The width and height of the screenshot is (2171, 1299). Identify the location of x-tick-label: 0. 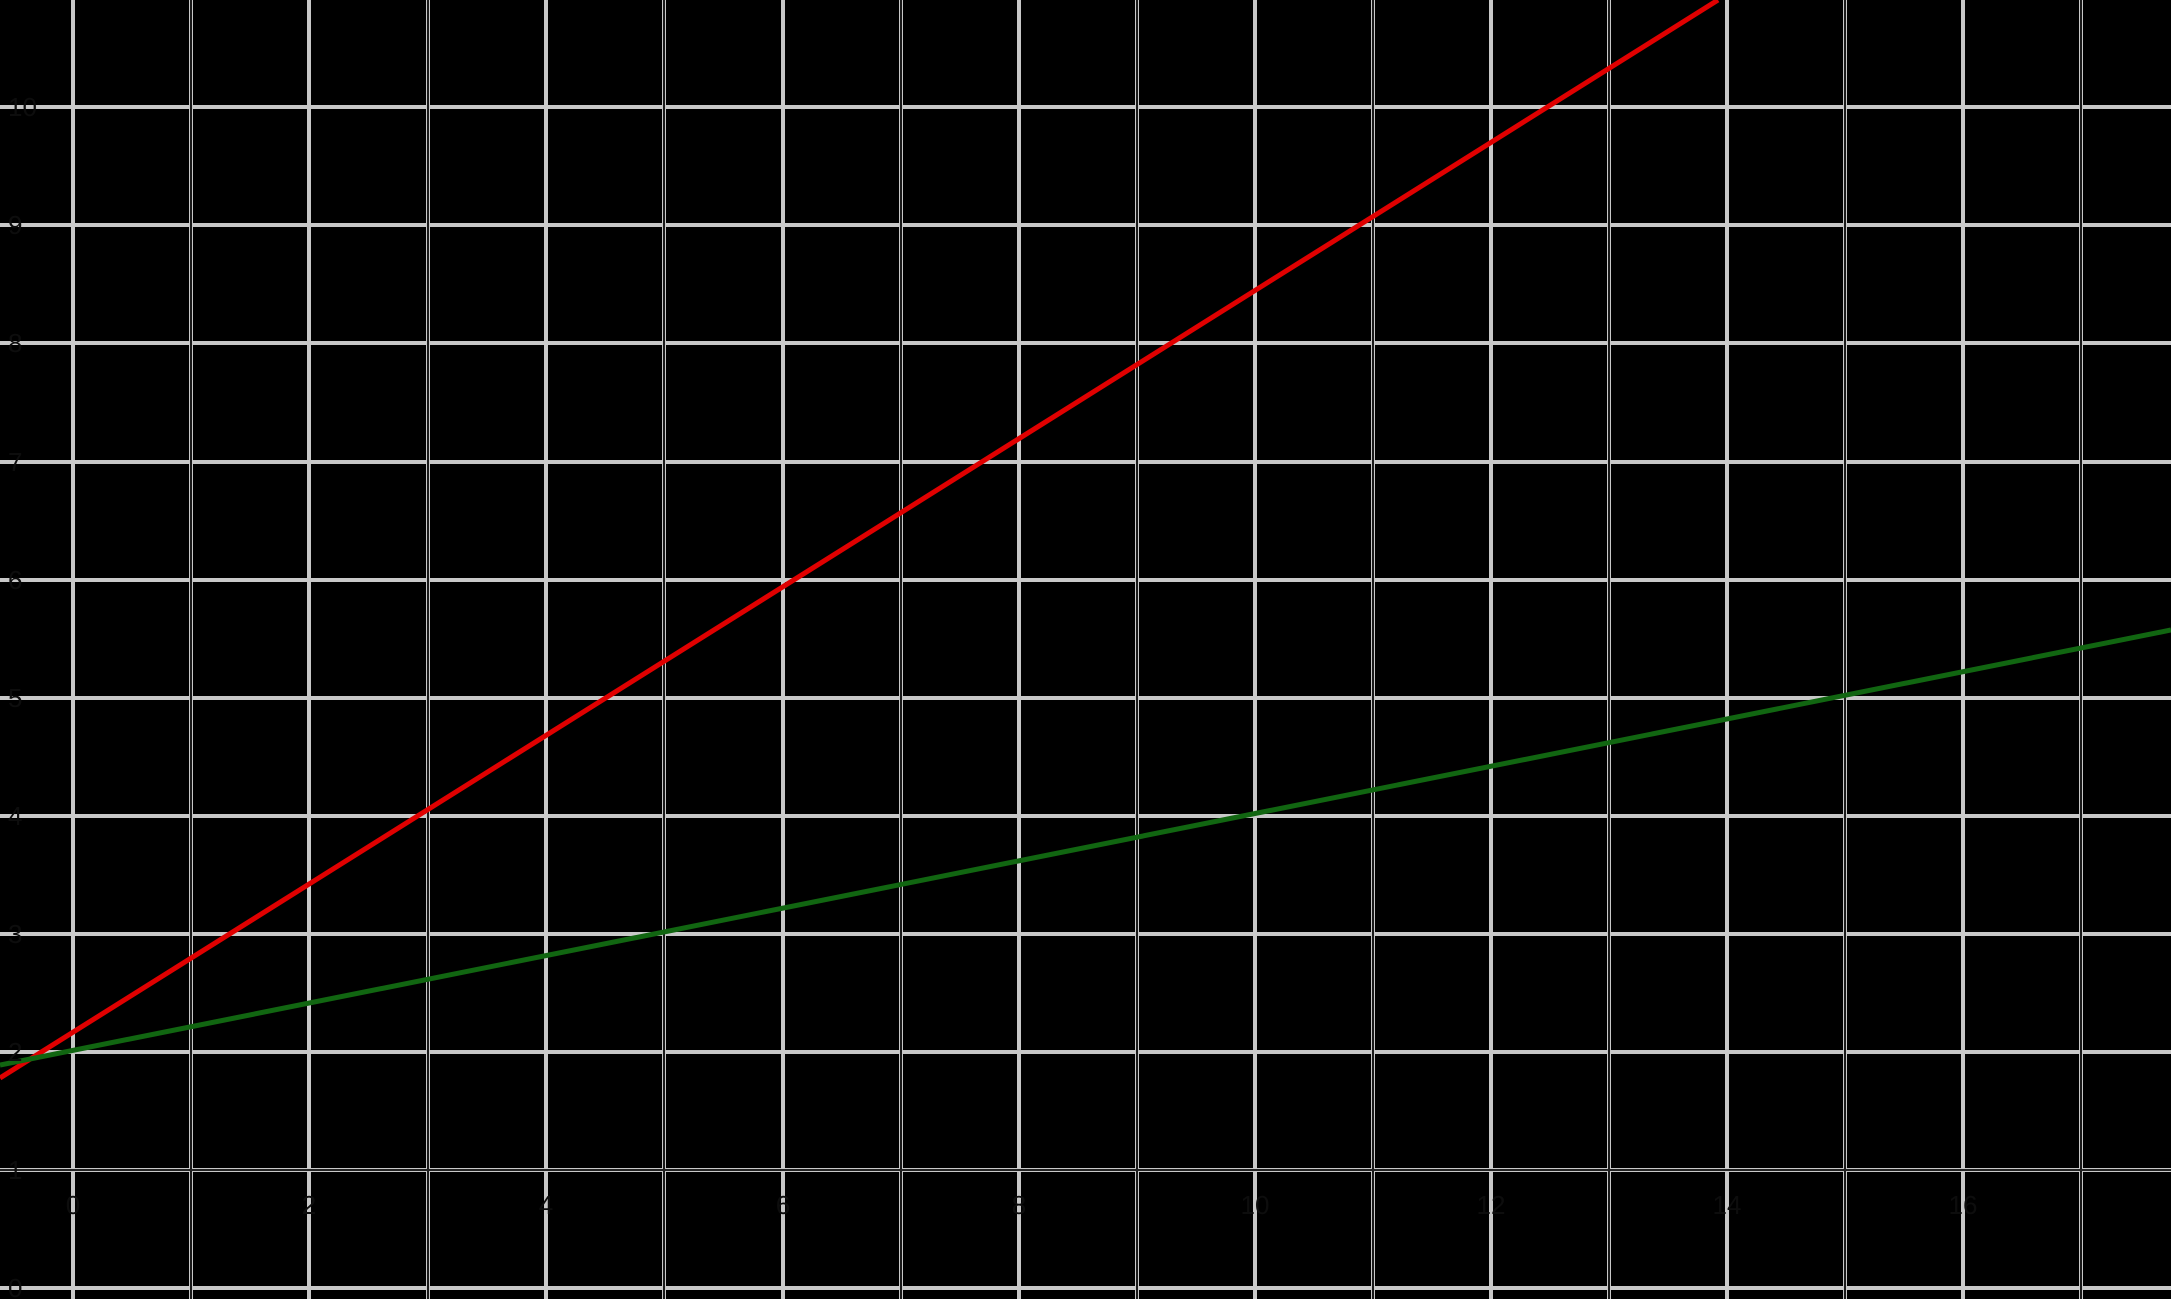
(73, 1205).